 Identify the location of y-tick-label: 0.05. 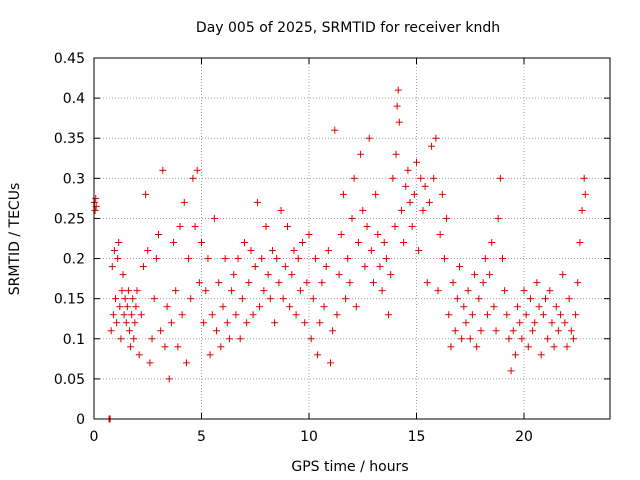
(69, 380).